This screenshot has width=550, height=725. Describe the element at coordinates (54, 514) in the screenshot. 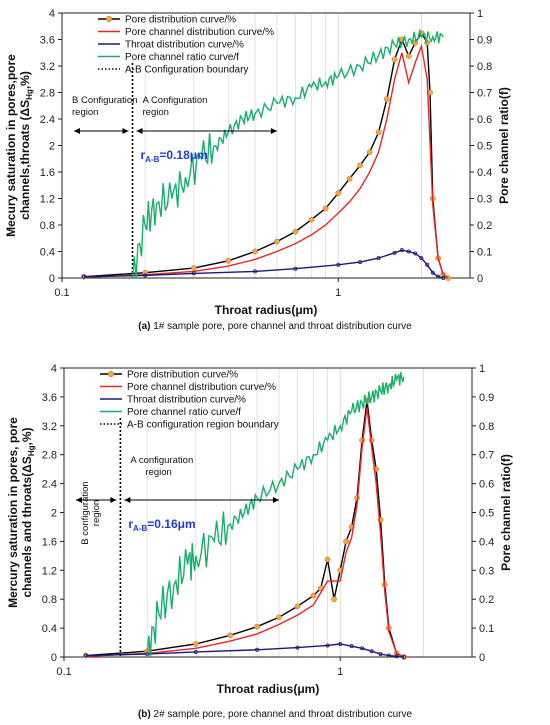

I see `y-tick-label: 2` at that location.